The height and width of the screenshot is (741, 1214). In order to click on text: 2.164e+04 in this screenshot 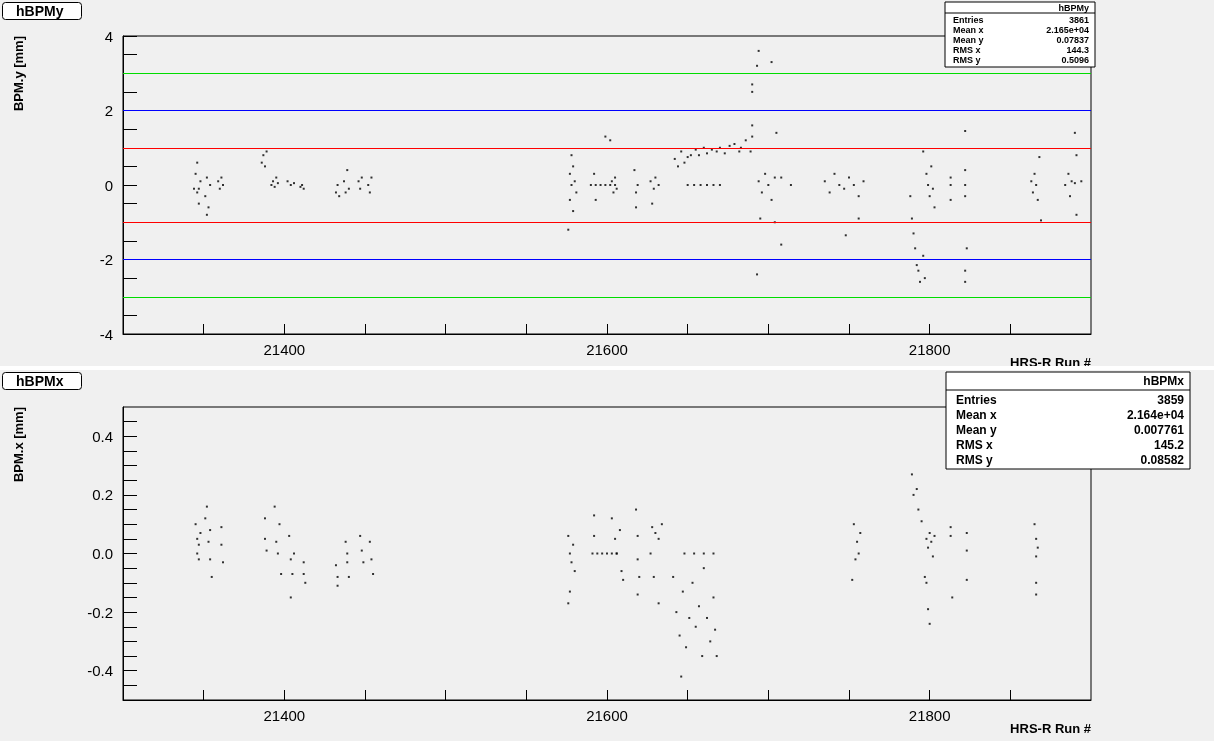, I will do `click(1155, 414)`.